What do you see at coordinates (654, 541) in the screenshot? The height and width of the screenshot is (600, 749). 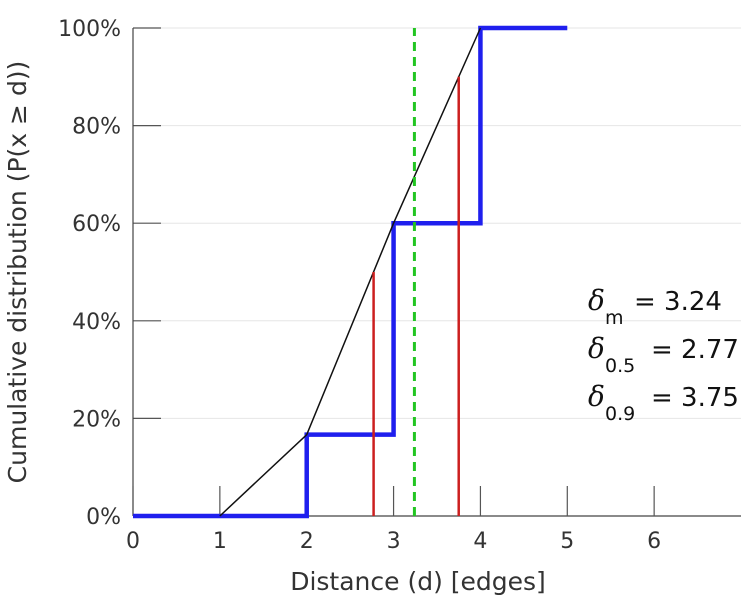 I see `x-tick-label: 6` at bounding box center [654, 541].